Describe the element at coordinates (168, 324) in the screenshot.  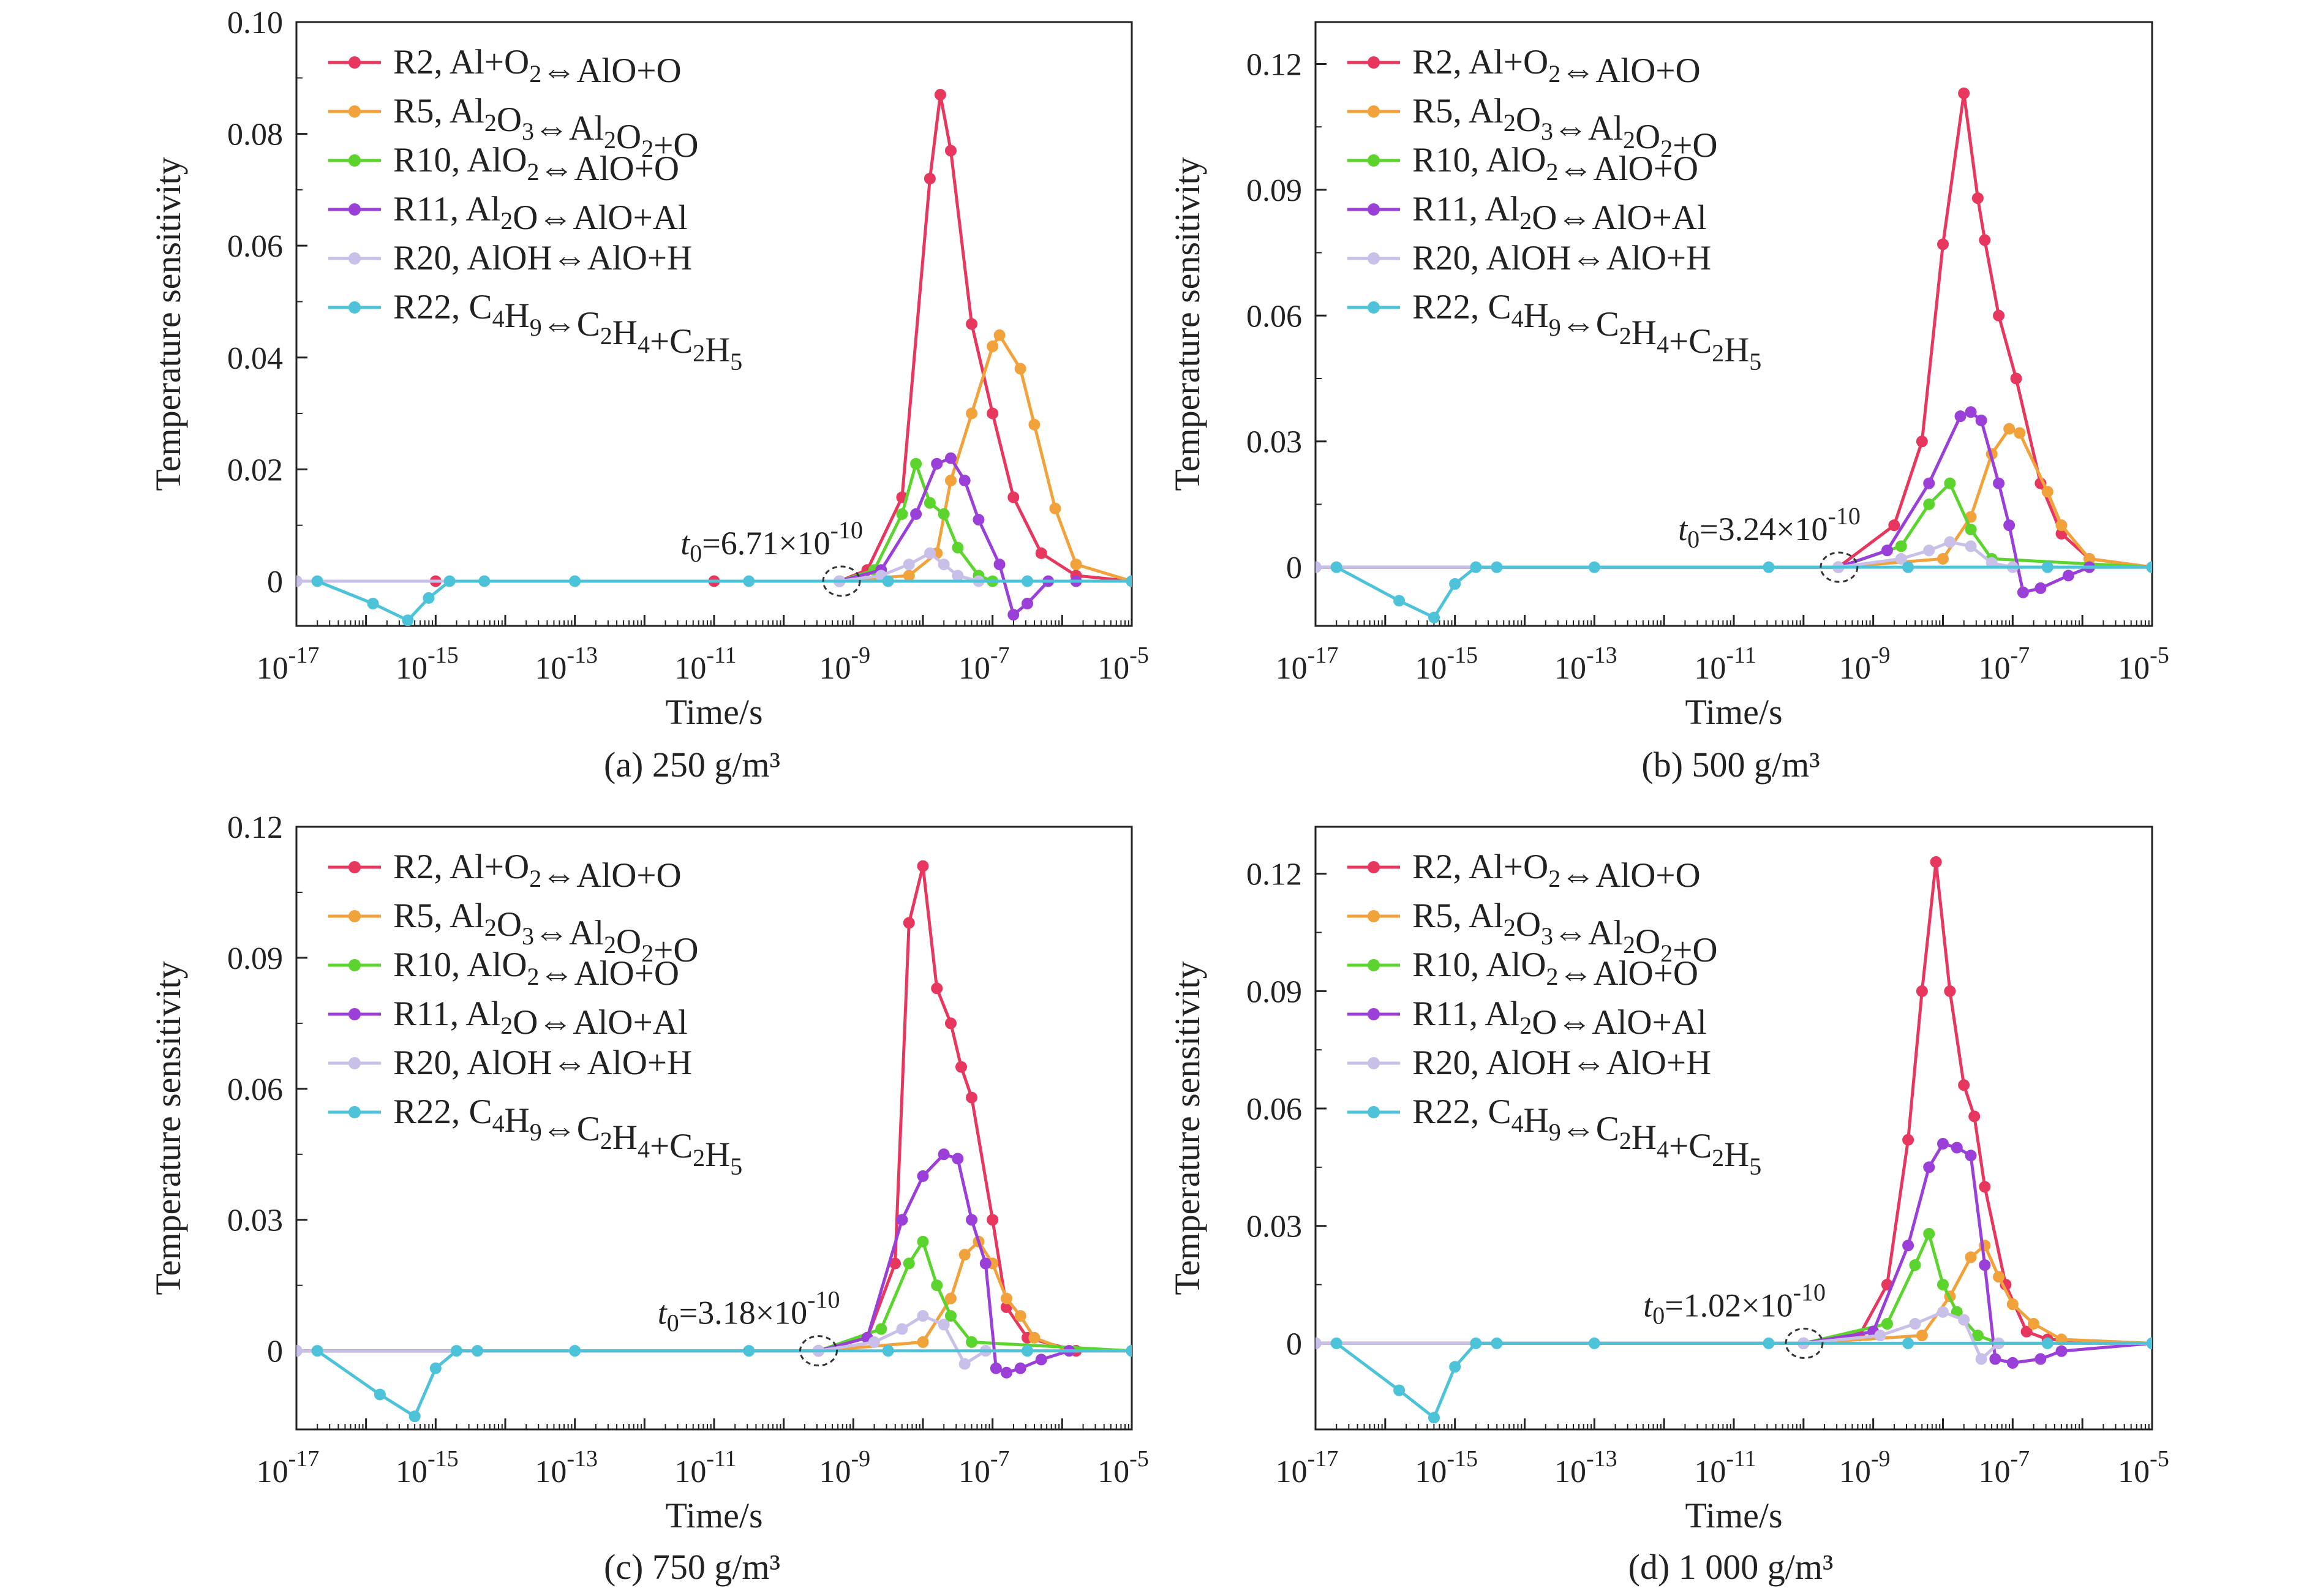
I see `y-axis-label: Temperature sensitivity` at that location.